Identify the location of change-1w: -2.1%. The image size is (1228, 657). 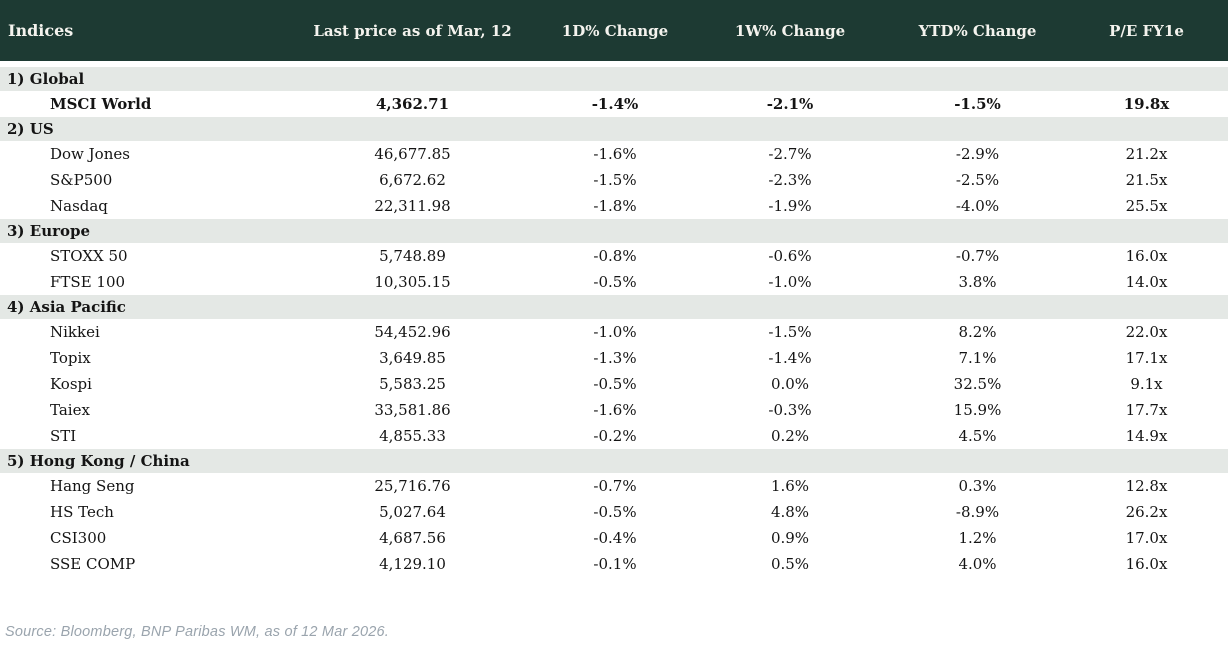
(790, 104).